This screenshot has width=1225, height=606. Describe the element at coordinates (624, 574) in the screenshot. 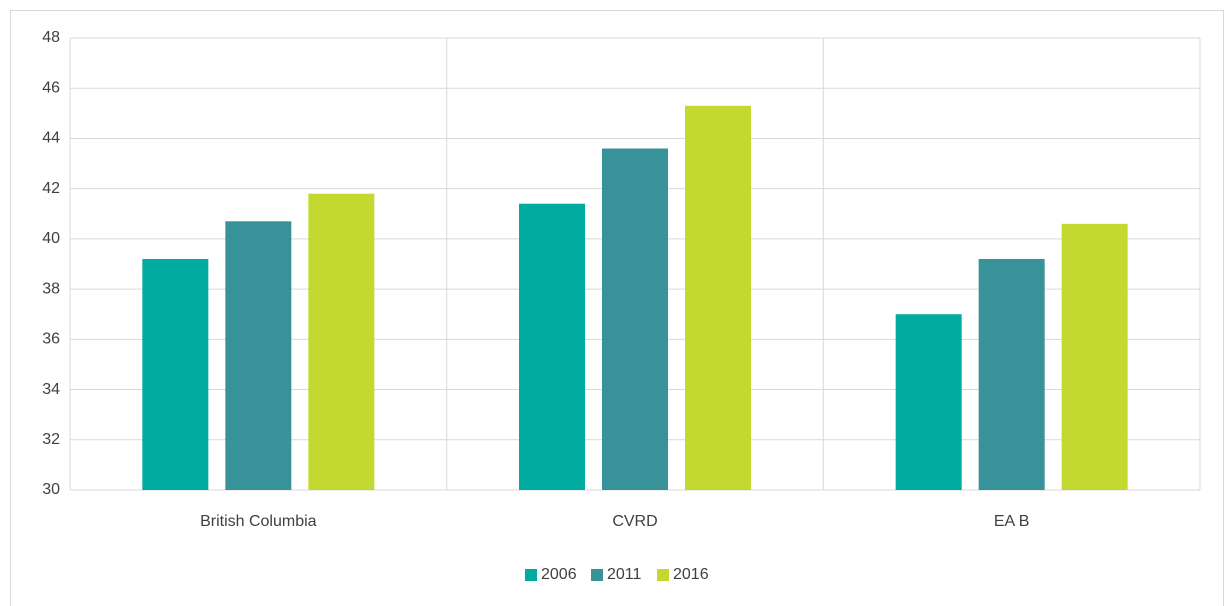

I see `legend-label: 2011` at that location.